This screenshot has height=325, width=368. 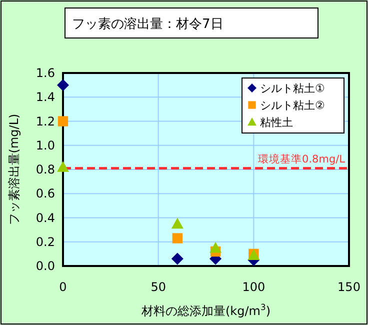 What do you see at coordinates (302, 159) in the screenshot?
I see `ref-line-label: 環境基準0.8mg/L` at bounding box center [302, 159].